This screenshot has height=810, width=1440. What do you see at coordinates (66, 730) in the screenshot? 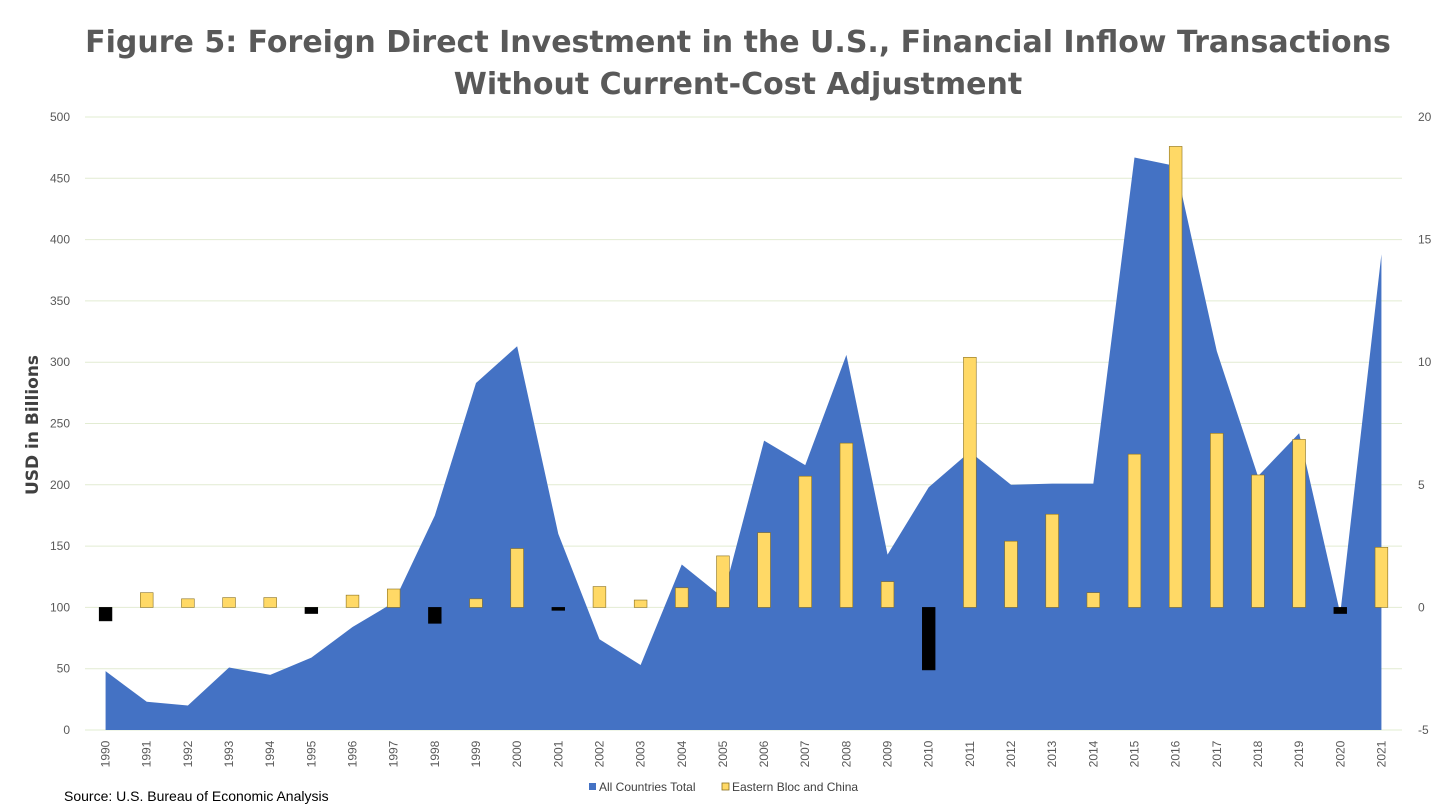
I see `y-tick-label: 0` at bounding box center [66, 730].